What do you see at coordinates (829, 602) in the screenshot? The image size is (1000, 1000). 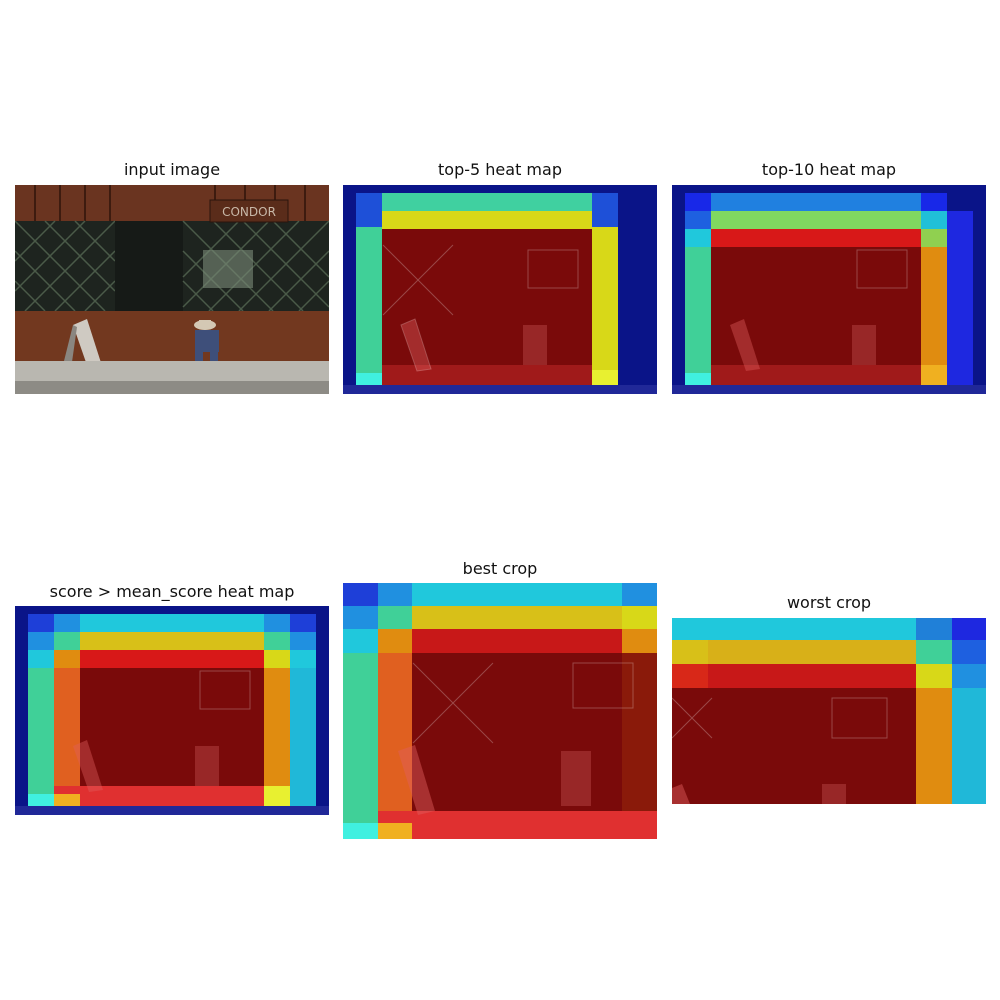 I see `panel-title-worst: worst crop` at bounding box center [829, 602].